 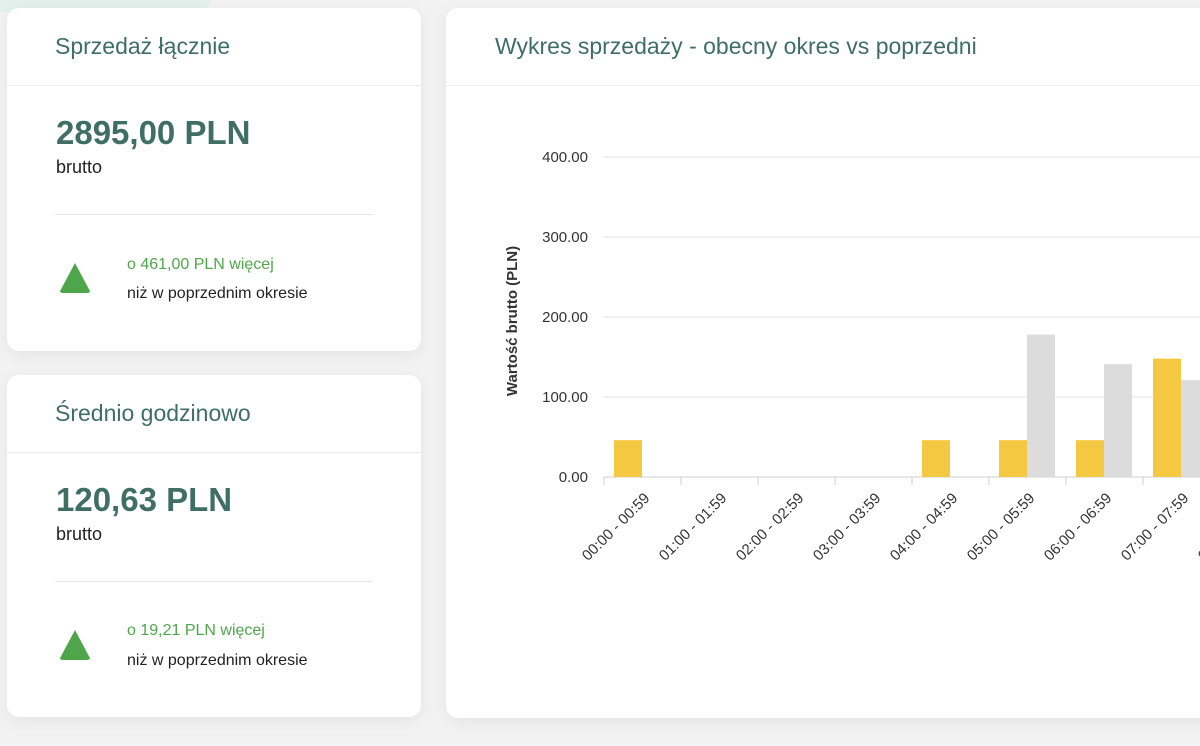 I want to click on x-tick-label: 07:00 - 07:59, so click(x=1155, y=527).